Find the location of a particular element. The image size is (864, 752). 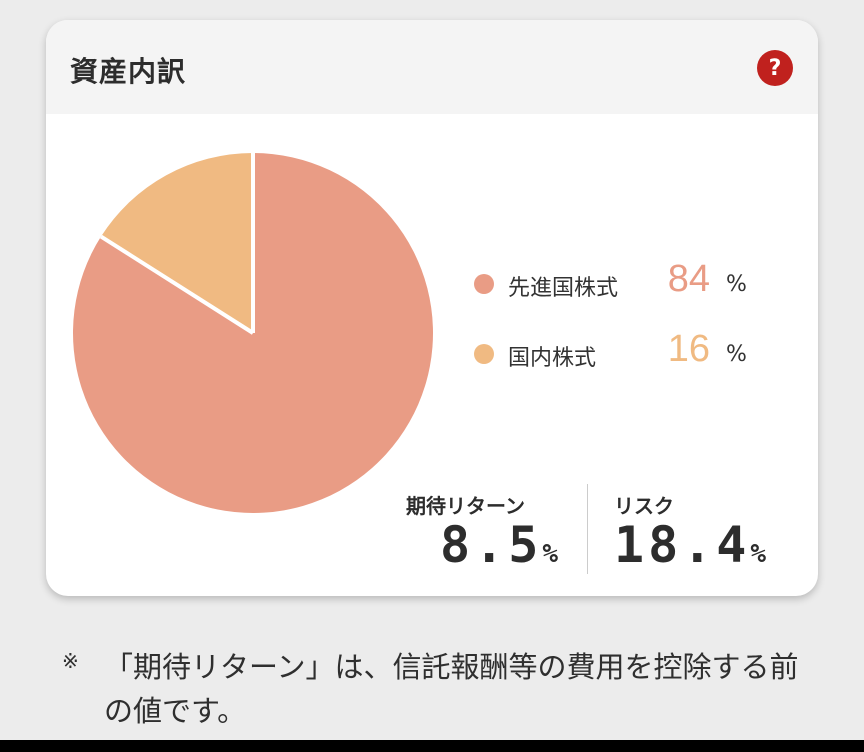

pie-separator is located at coordinates (177, 284).